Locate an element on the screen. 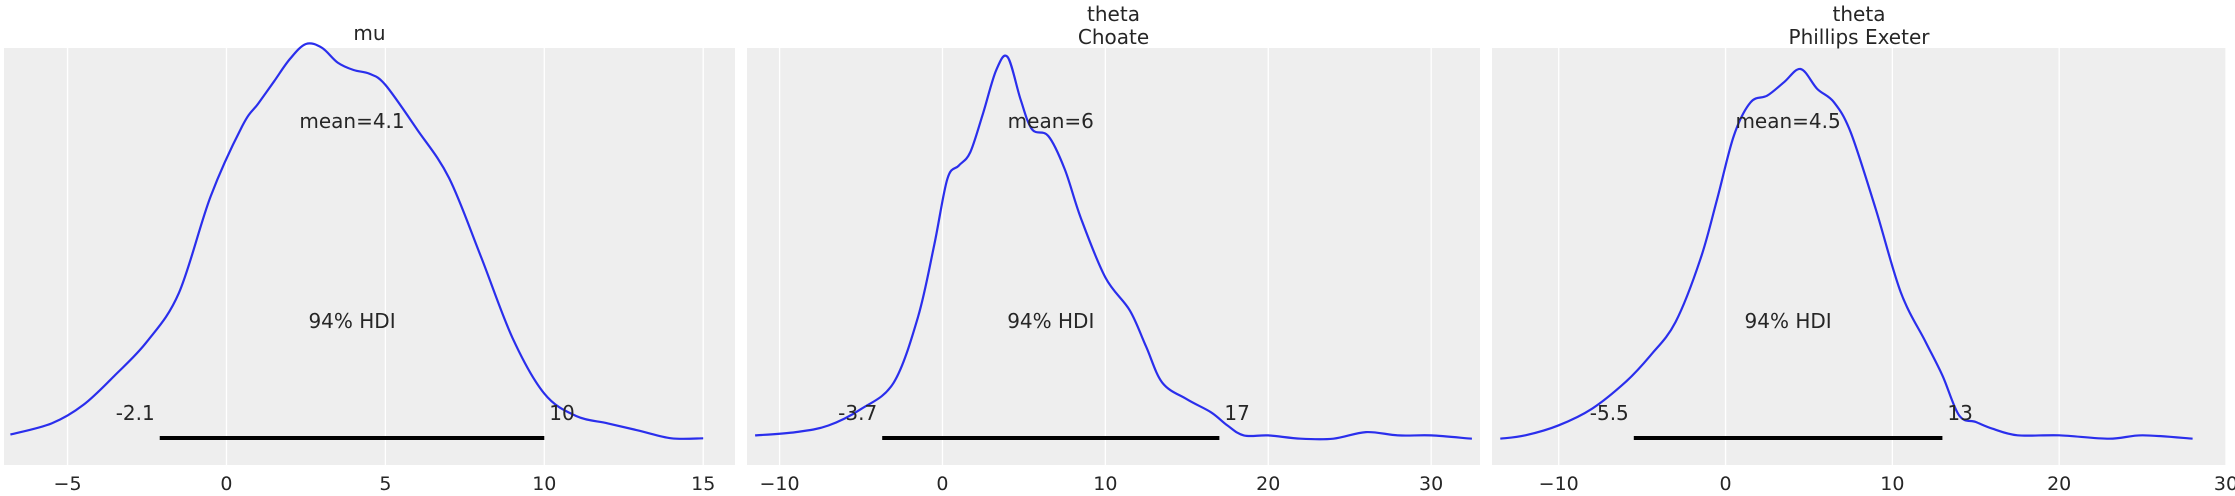  x-tick-label: 15 is located at coordinates (703, 484).